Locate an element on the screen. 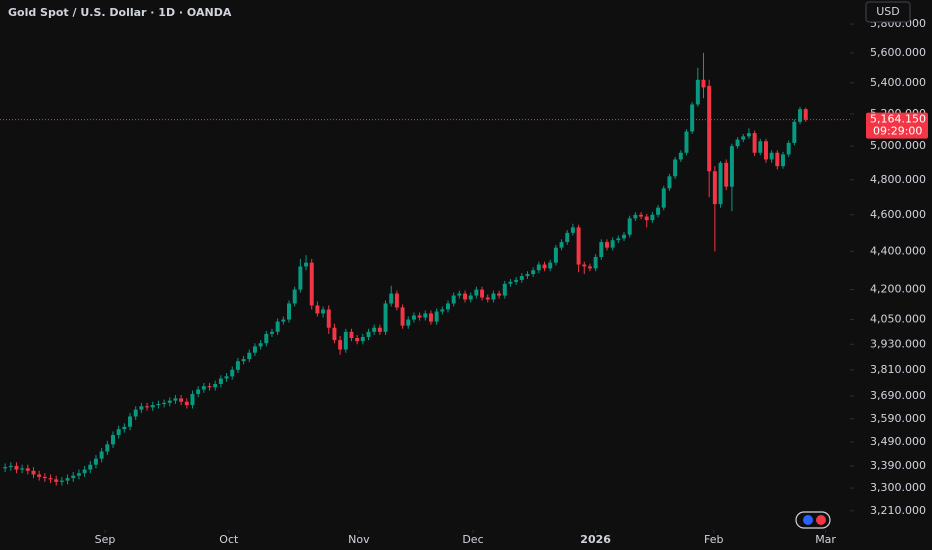  logo-outline is located at coordinates (813, 520).